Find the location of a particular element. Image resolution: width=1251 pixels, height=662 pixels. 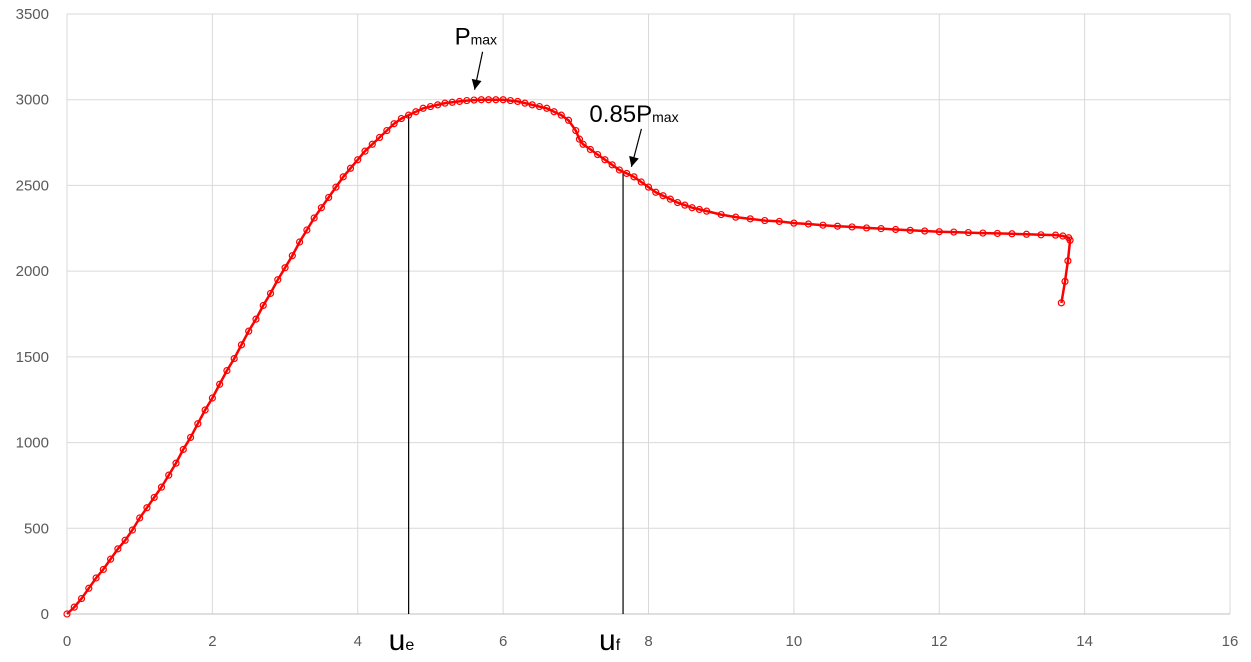

y-tick-label: 1000 is located at coordinates (32, 443).